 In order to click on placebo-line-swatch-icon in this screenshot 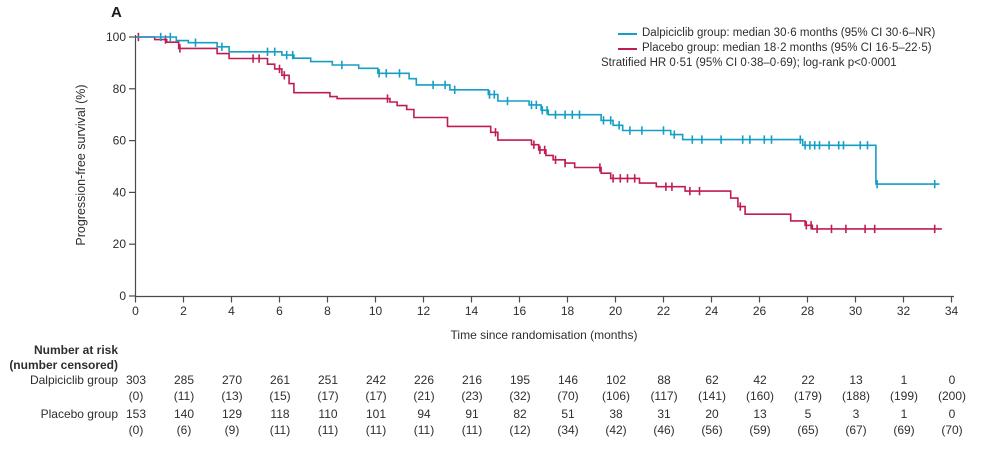, I will do `click(627, 48)`.